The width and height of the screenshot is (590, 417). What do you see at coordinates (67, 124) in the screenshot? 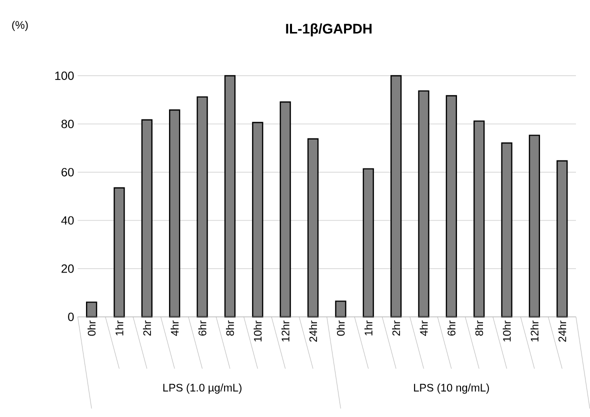
I see `y-tick-label: 80` at bounding box center [67, 124].